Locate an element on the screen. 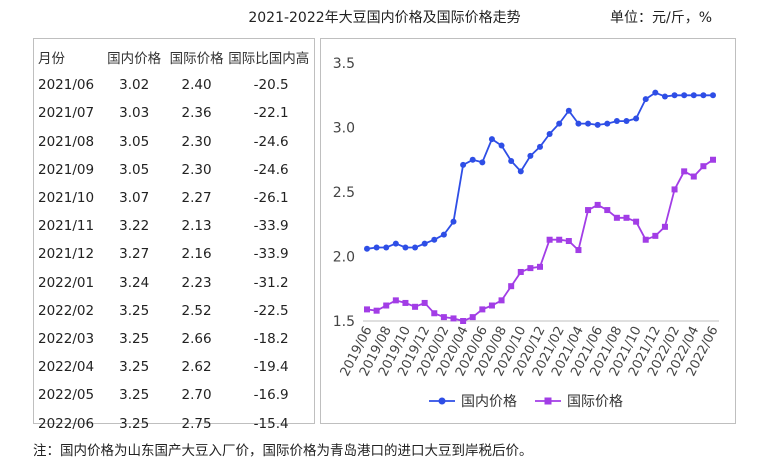 Image resolution: width=769 pixels, height=471 pixels. y-tick-label: 3.5 is located at coordinates (344, 64).